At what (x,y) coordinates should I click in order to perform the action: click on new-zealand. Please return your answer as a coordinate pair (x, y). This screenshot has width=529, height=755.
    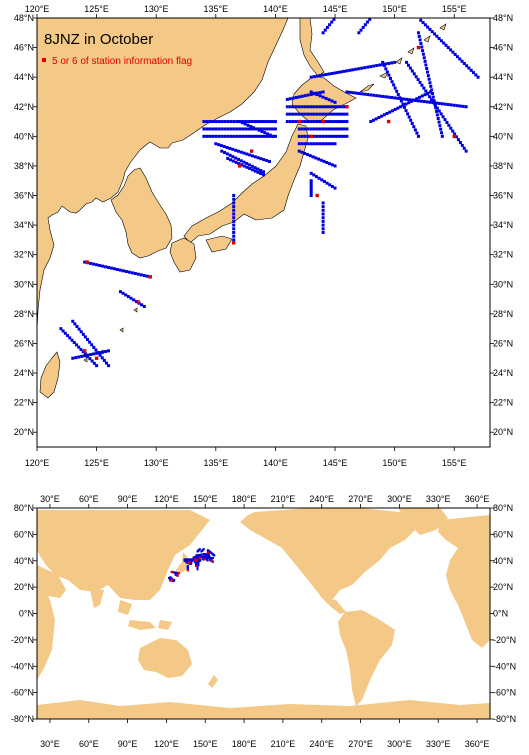
    Looking at the image, I should click on (213, 681).